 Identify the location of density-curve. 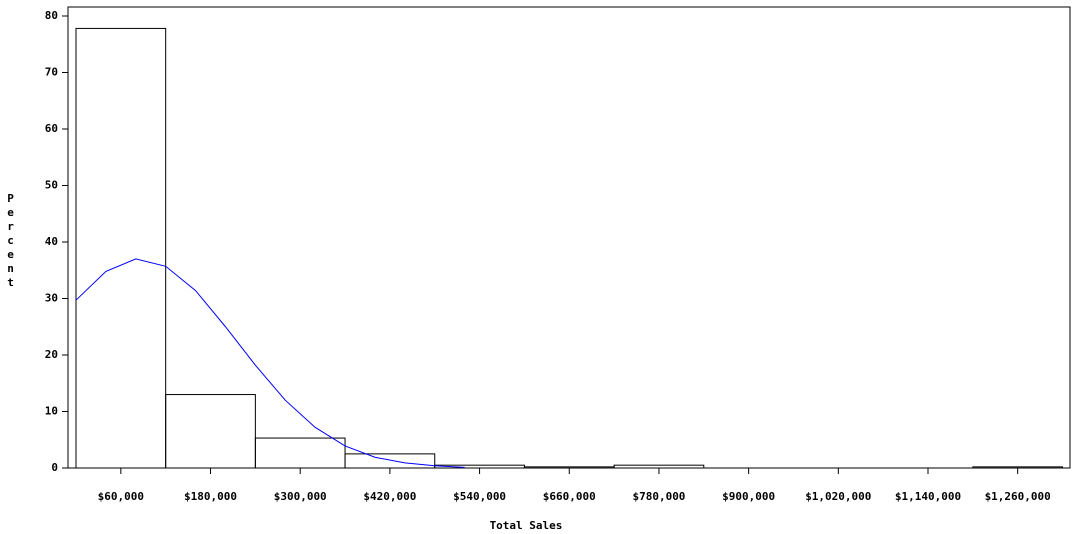
(270, 363).